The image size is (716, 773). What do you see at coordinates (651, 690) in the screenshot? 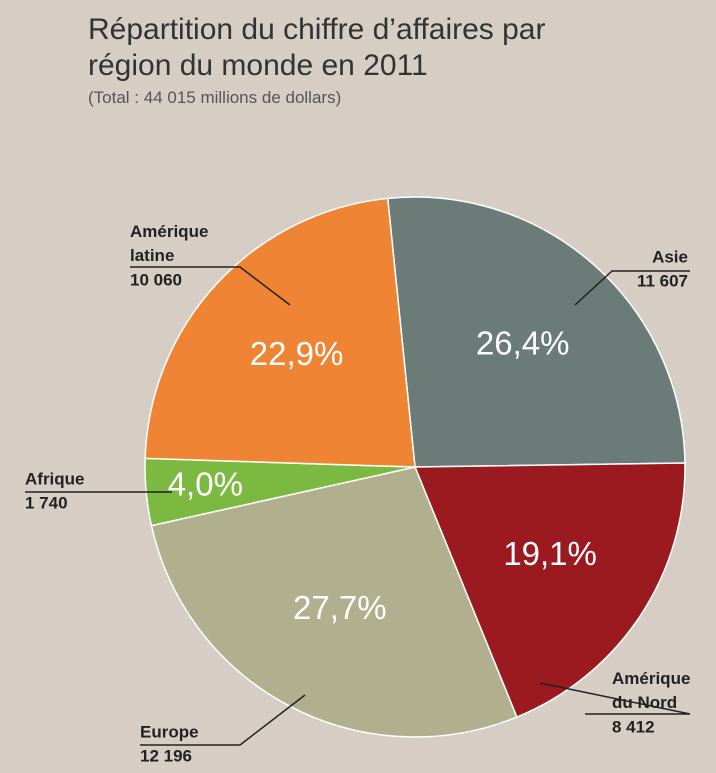
I see `category-label: Amérique du Nord` at bounding box center [651, 690].